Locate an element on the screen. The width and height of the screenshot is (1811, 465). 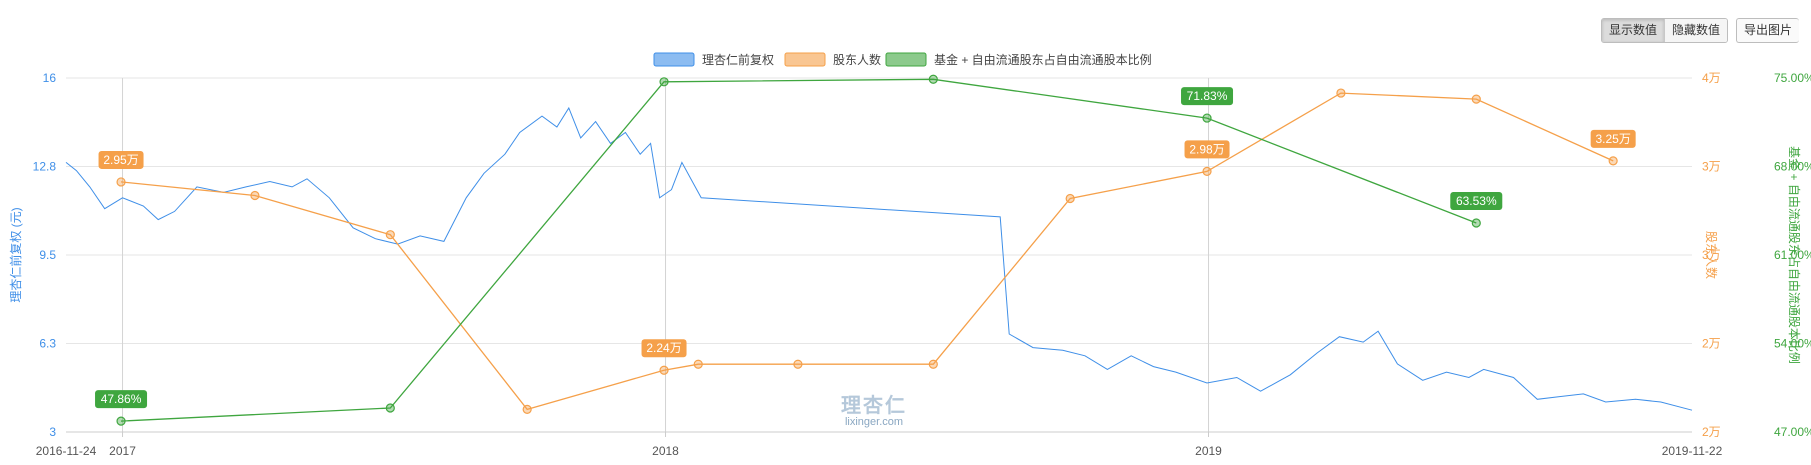
legend-label: 股东人数 is located at coordinates (857, 59).